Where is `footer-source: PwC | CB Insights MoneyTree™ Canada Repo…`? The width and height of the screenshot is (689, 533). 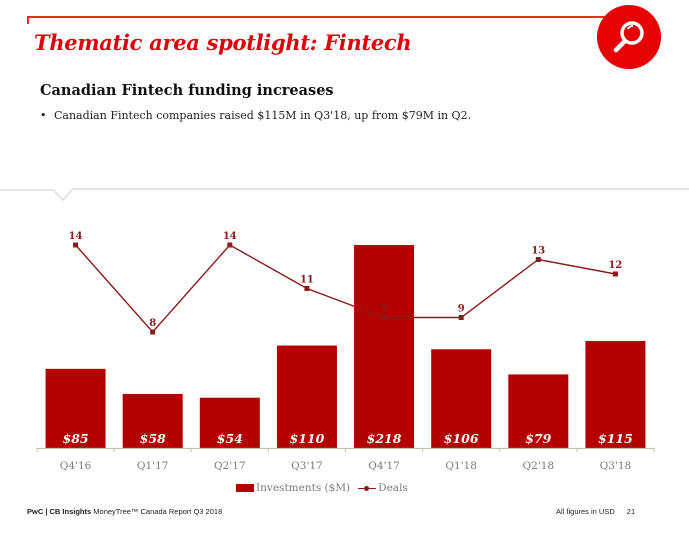 footer-source: PwC | CB Insights MoneyTree™ Canada Repo… is located at coordinates (124, 511).